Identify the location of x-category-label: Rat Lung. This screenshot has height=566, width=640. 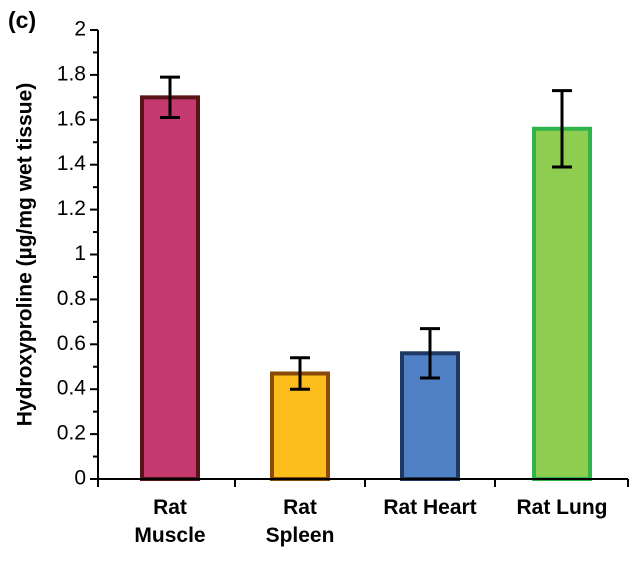
(562, 507).